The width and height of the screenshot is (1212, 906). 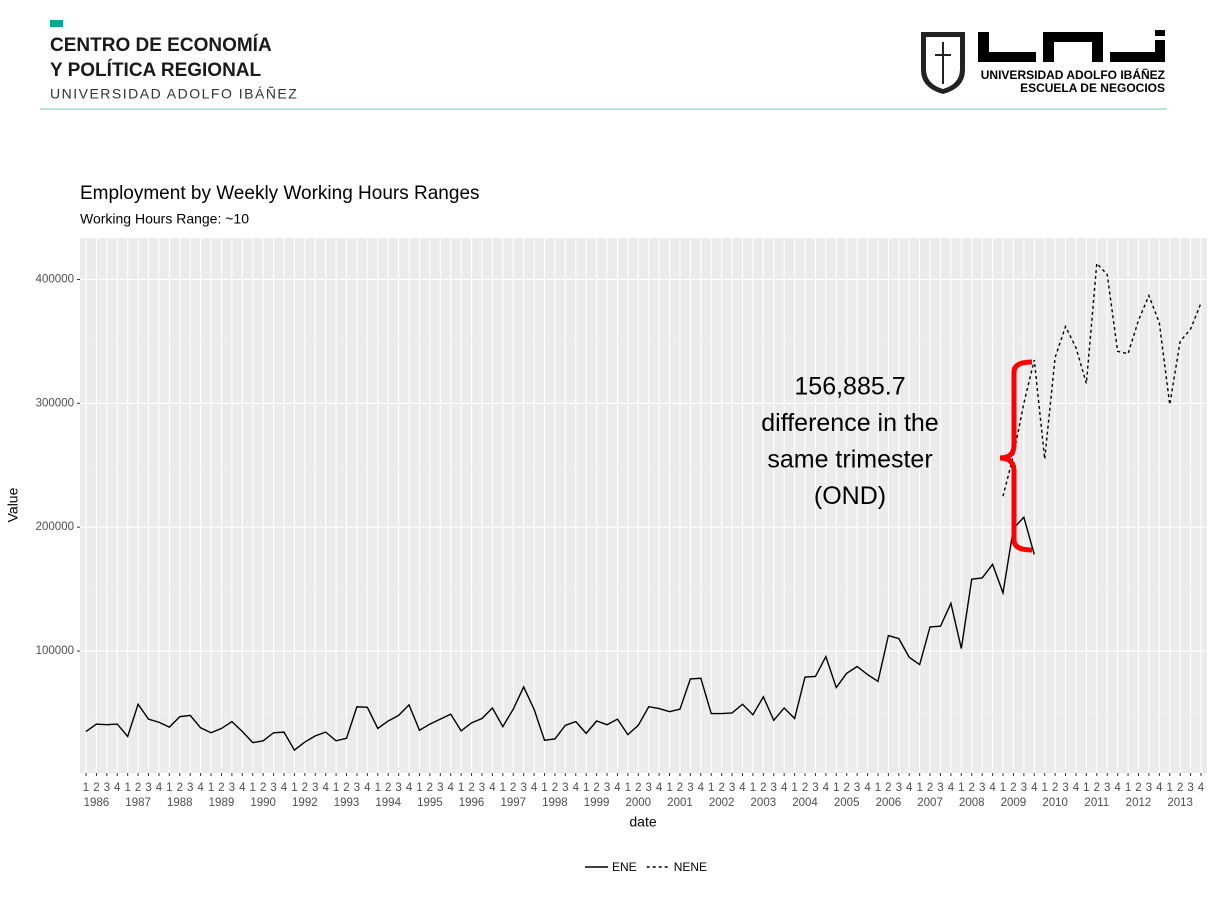 I want to click on annotation-text: (OND), so click(x=850, y=496).